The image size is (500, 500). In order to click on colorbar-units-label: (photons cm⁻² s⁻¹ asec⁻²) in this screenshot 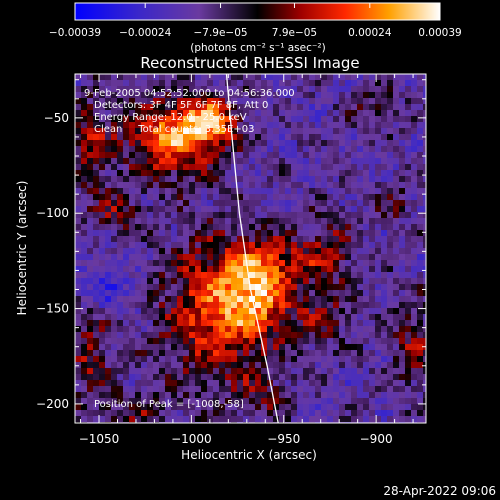, I will do `click(257, 48)`.